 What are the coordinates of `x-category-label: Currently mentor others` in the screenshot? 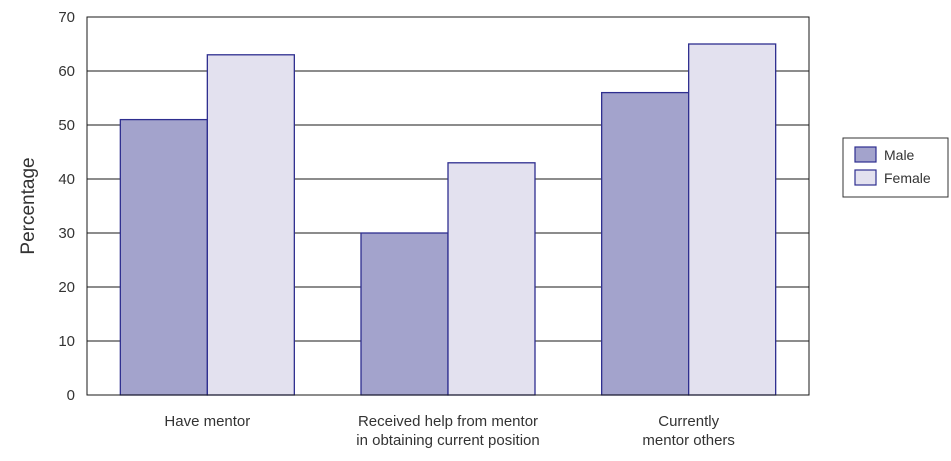 It's located at (688, 431).